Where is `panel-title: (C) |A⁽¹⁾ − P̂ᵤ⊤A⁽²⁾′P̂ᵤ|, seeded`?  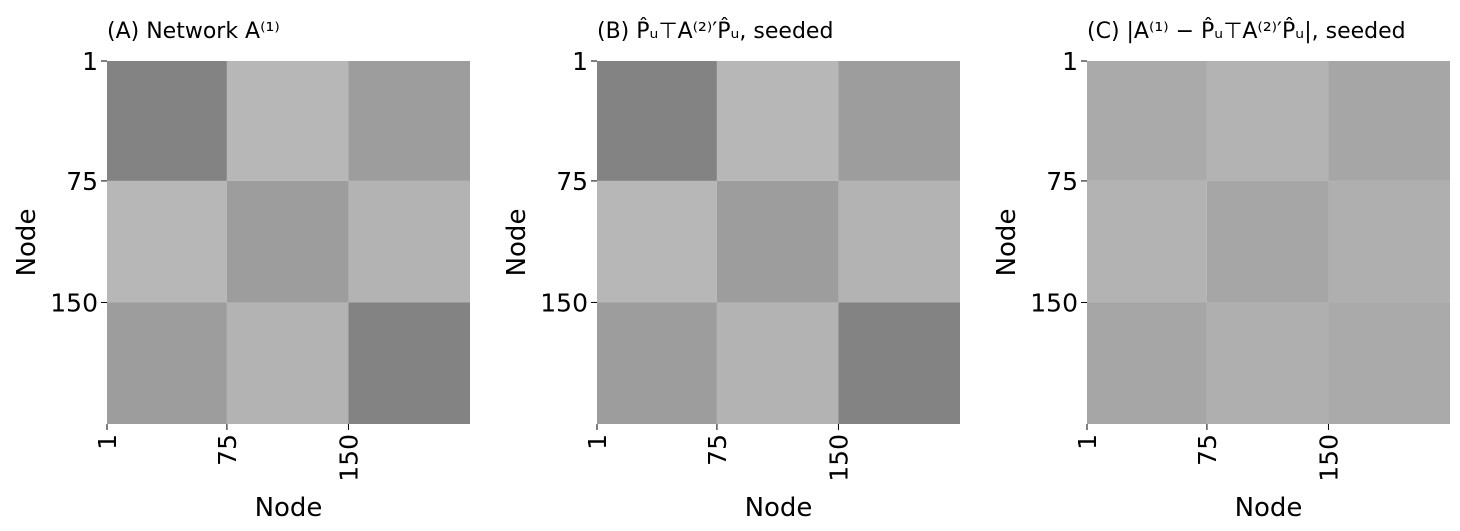
panel-title: (C) |A⁽¹⁾ − P̂ᵤ⊤A⁽²⁾′P̂ᵤ|, seeded is located at coordinates (1246, 31).